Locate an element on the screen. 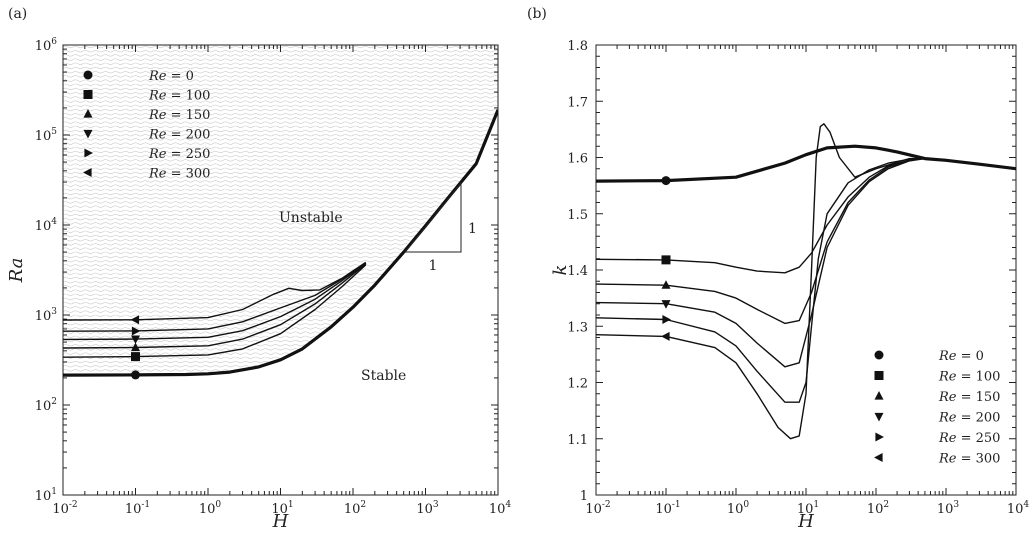 This screenshot has width=1032, height=537. slope-label-run: 1 is located at coordinates (433, 266).